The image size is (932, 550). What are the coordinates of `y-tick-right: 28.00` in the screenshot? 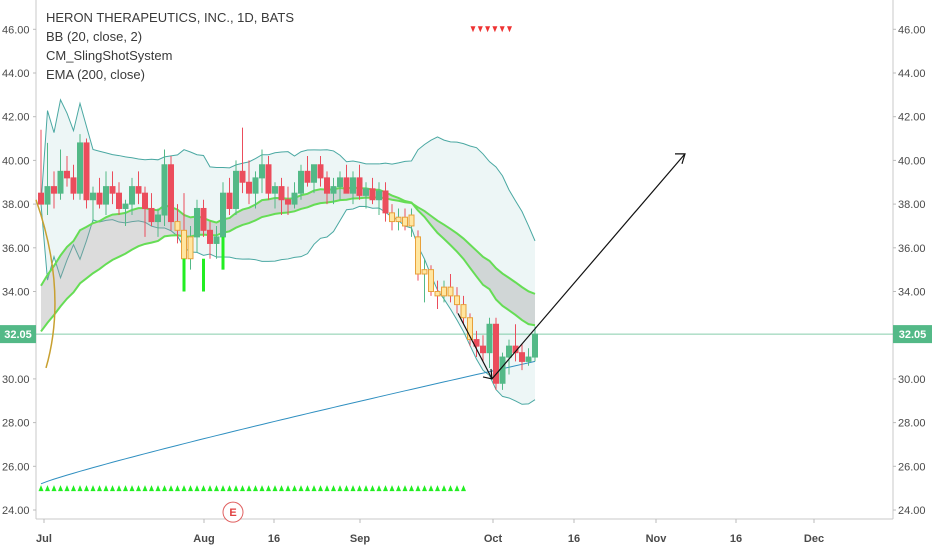 It's located at (912, 424).